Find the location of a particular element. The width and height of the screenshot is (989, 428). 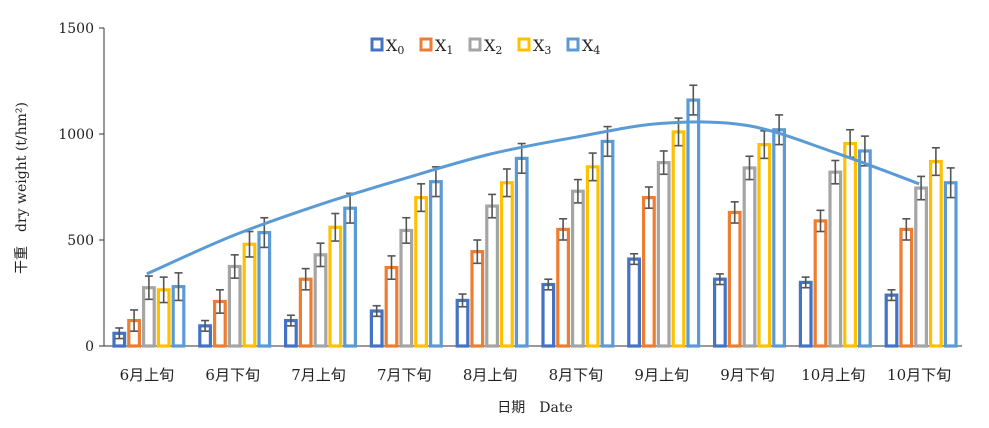

legend-swatch-x0 is located at coordinates (377, 44).